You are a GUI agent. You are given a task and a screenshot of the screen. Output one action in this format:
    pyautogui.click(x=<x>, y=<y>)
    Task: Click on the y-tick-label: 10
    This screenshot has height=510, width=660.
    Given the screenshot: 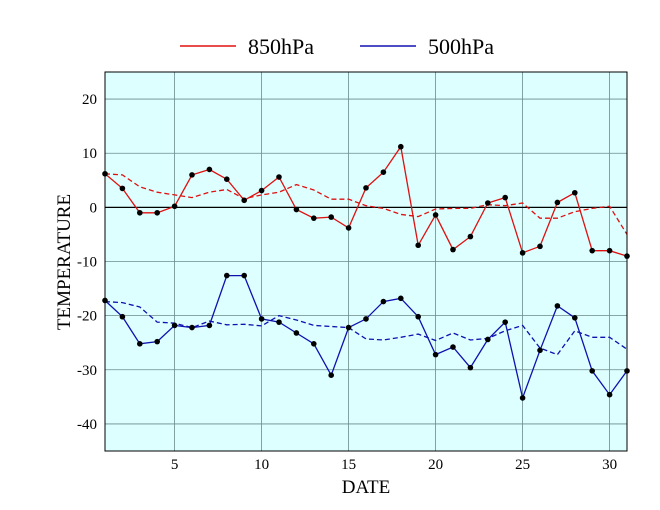 What is the action you would take?
    pyautogui.click(x=89, y=154)
    